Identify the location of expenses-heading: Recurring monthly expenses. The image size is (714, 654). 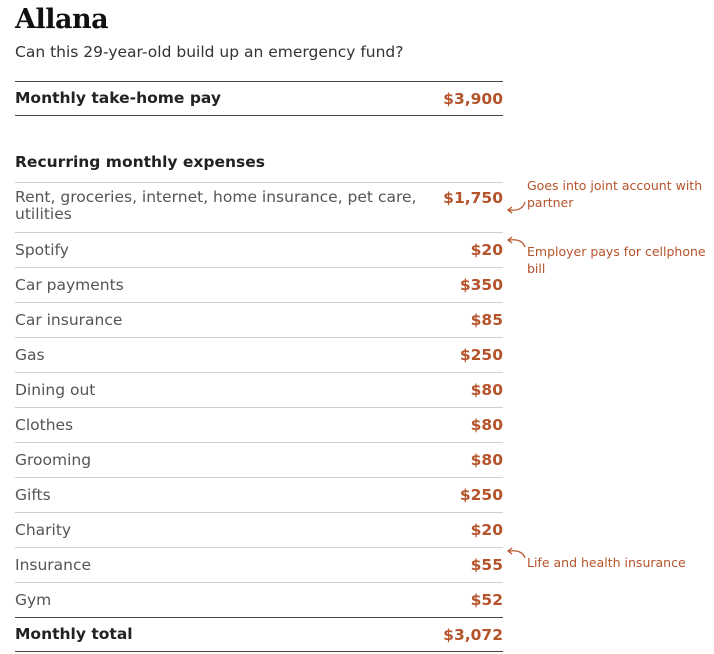
(259, 149).